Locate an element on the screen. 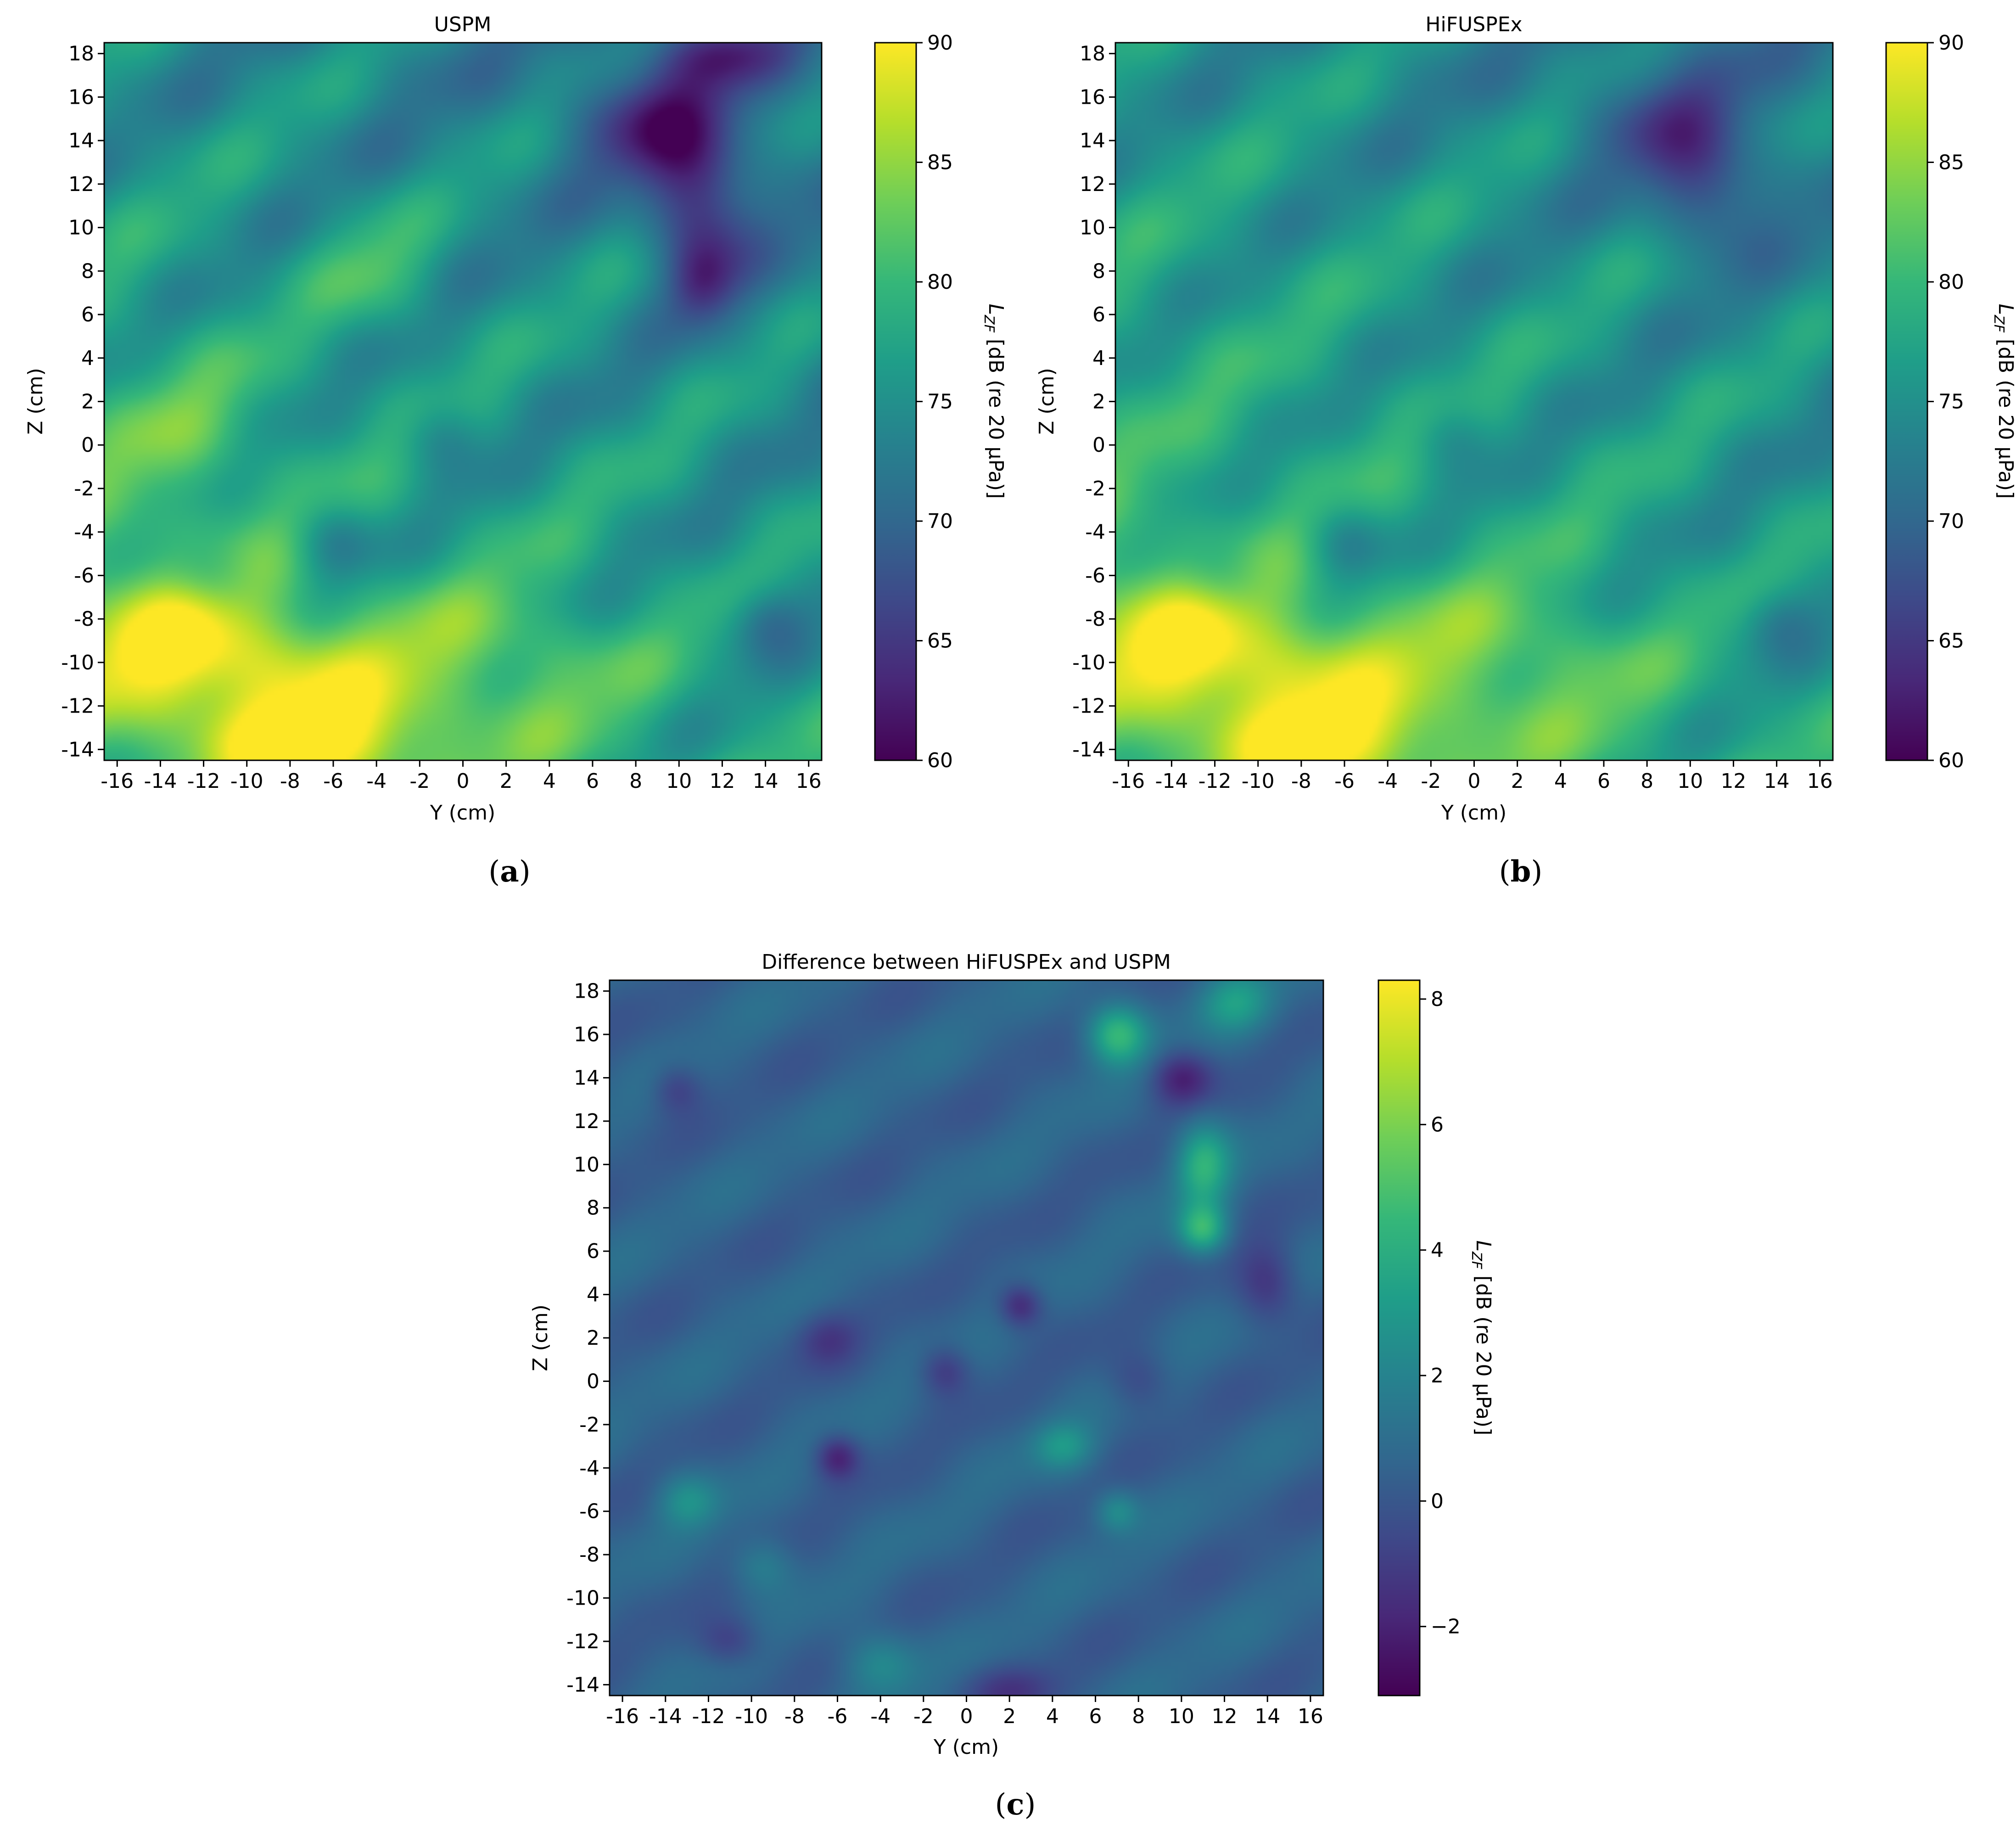 The height and width of the screenshot is (1842, 2016). panel-title: HiFUSPEx is located at coordinates (1473, 24).